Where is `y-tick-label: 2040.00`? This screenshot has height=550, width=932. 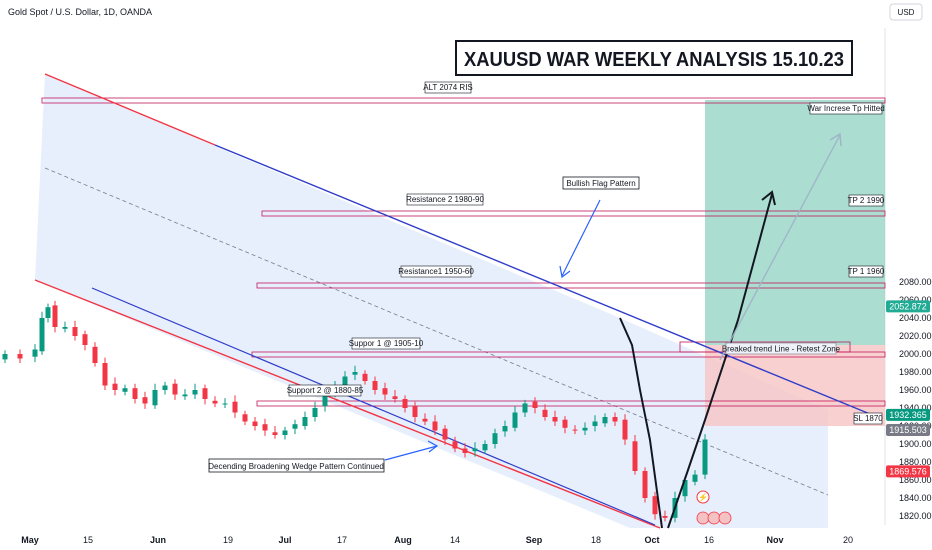 y-tick-label: 2040.00 is located at coordinates (915, 318).